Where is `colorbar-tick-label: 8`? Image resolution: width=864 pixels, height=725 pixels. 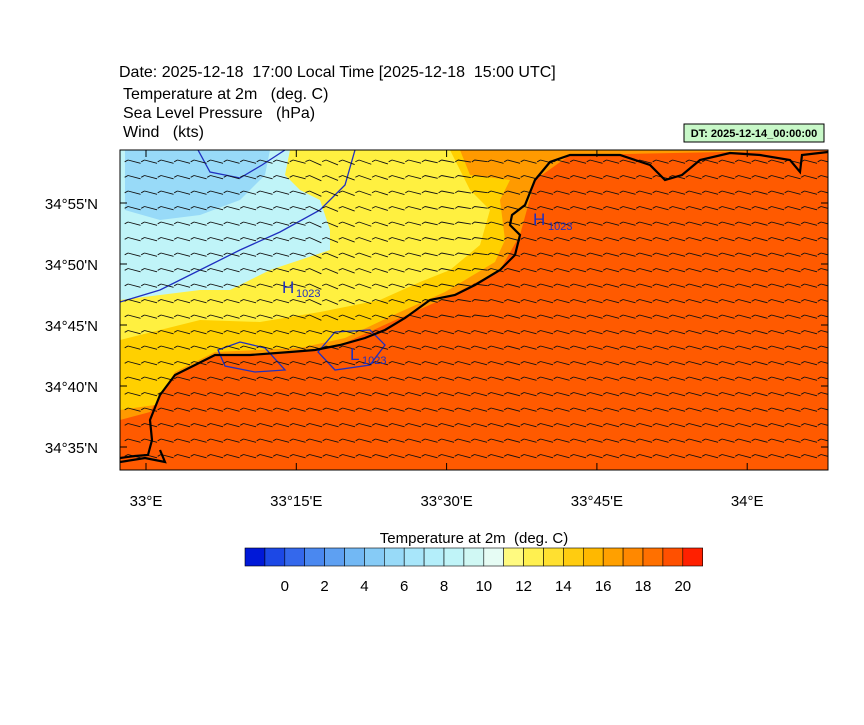 colorbar-tick-label: 8 is located at coordinates (444, 586).